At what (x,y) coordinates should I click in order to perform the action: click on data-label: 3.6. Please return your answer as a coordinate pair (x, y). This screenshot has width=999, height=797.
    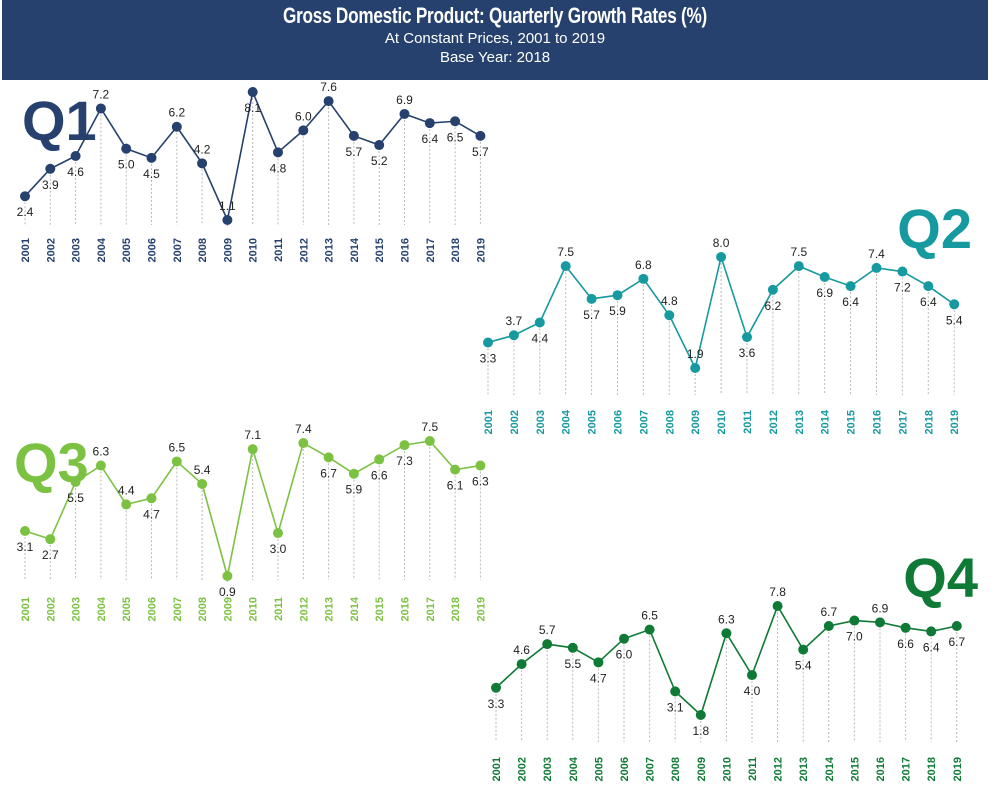
    Looking at the image, I should click on (747, 353).